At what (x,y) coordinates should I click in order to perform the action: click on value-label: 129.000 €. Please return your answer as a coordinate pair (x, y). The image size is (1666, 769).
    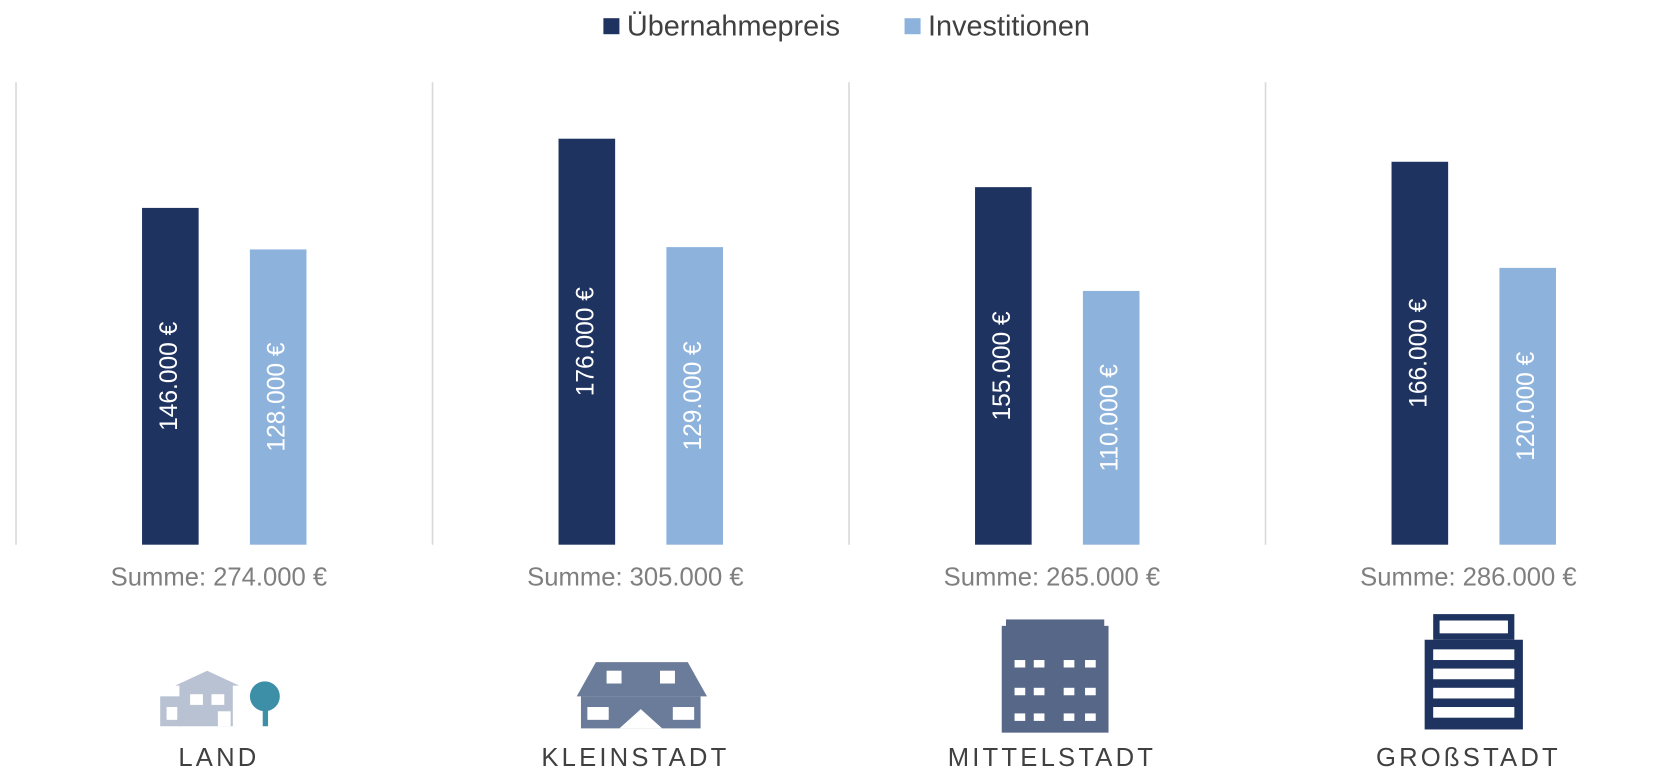
    Looking at the image, I should click on (693, 396).